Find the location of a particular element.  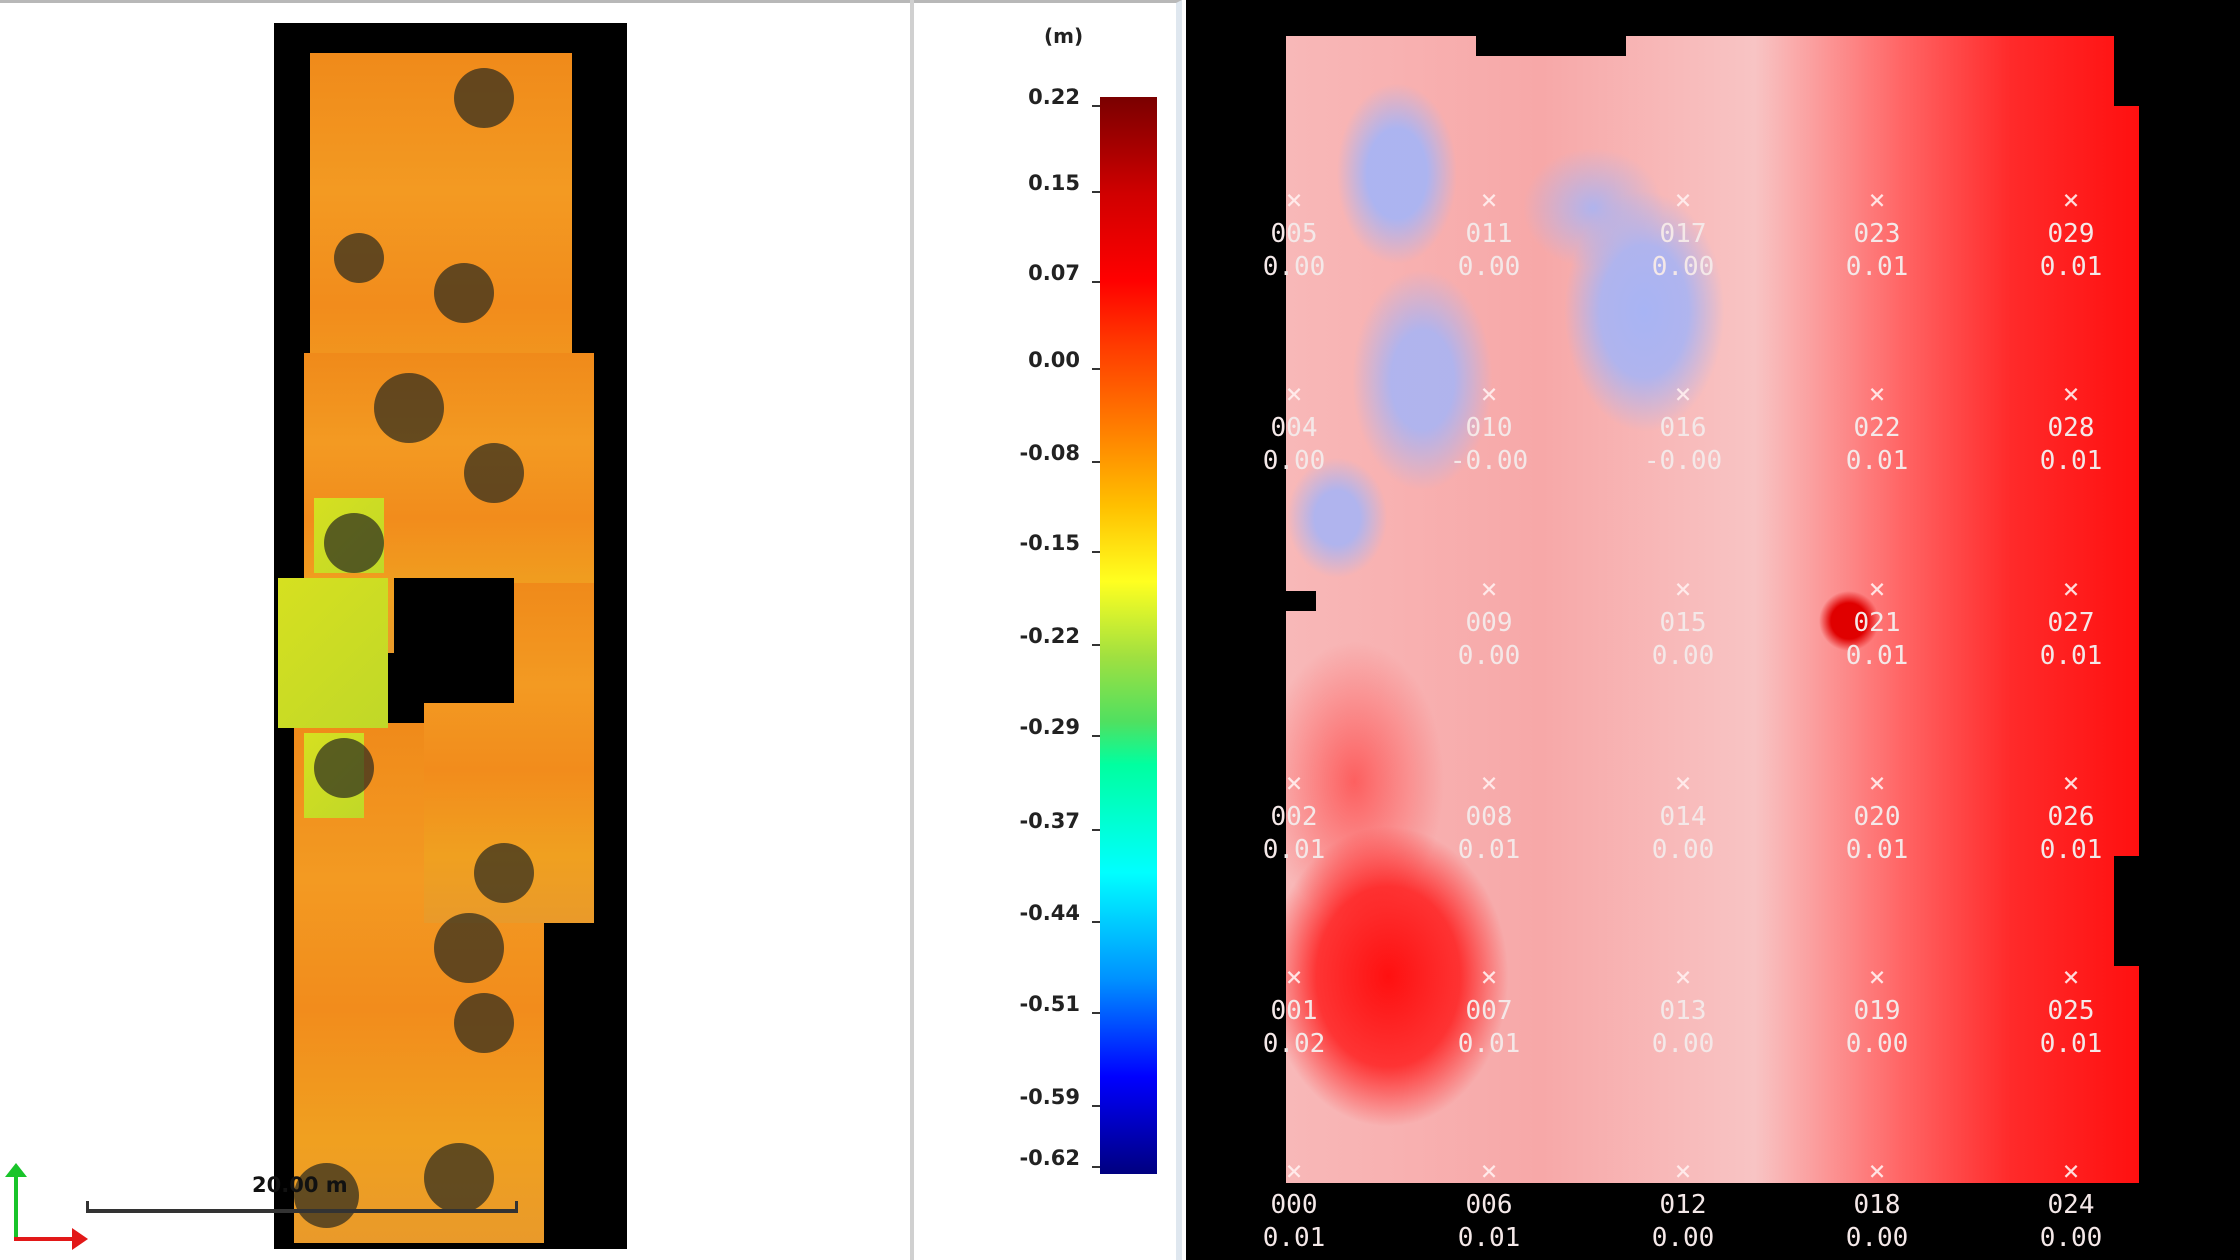

color-bar is located at coordinates (1128, 635).